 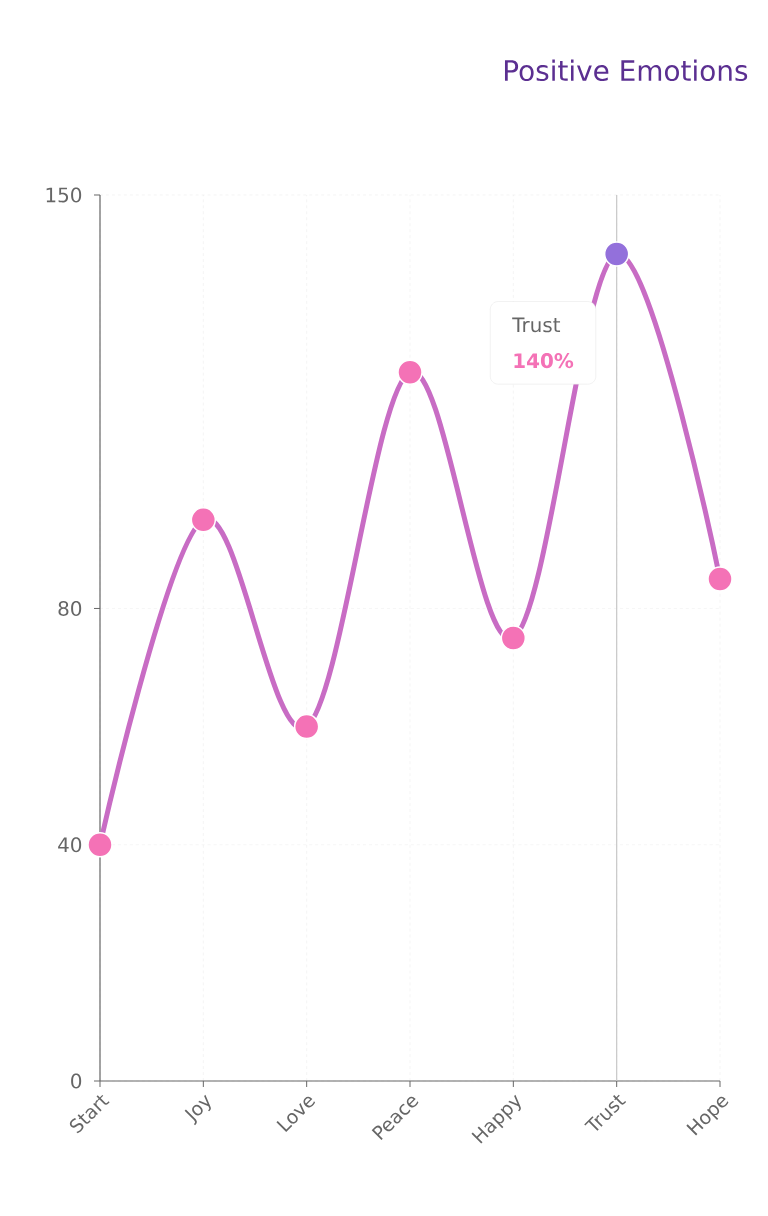 I want to click on annotation: Trust, so click(x=536, y=325).